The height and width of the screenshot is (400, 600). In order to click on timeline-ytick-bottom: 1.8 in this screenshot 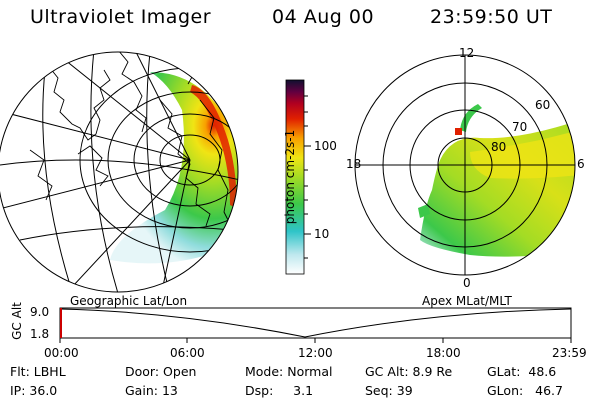, I will do `click(40, 334)`.